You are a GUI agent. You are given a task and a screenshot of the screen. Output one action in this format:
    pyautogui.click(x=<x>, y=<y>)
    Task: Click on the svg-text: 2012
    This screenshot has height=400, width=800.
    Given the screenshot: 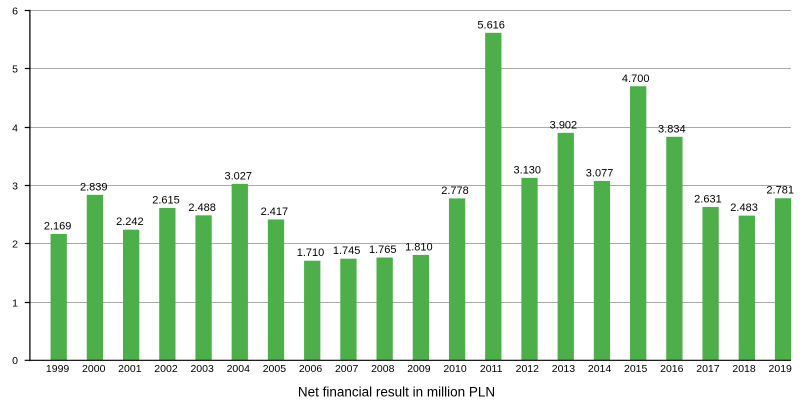 What is the action you would take?
    pyautogui.click(x=528, y=369)
    